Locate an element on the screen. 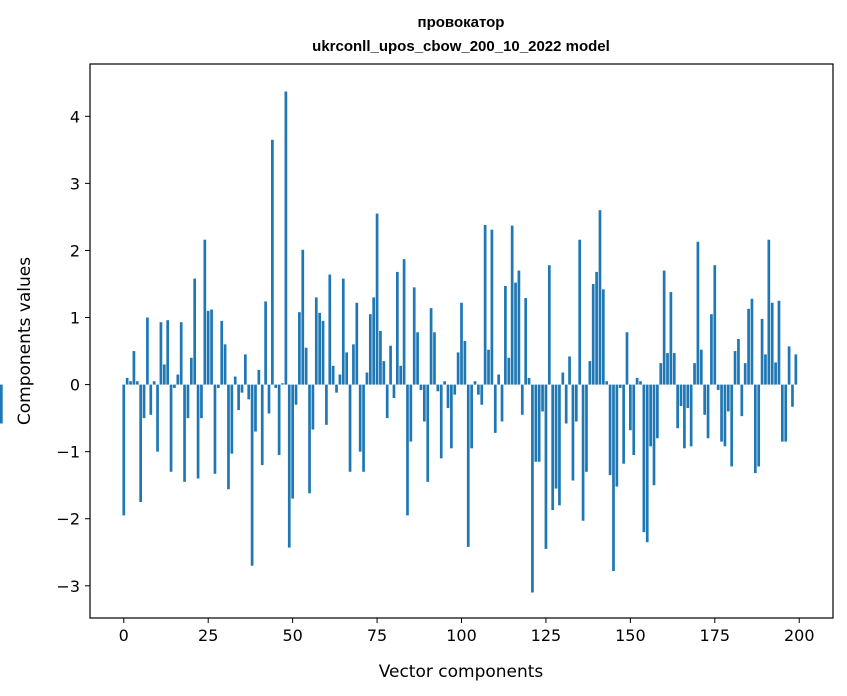  x-tick-label: 125 is located at coordinates (546, 635).